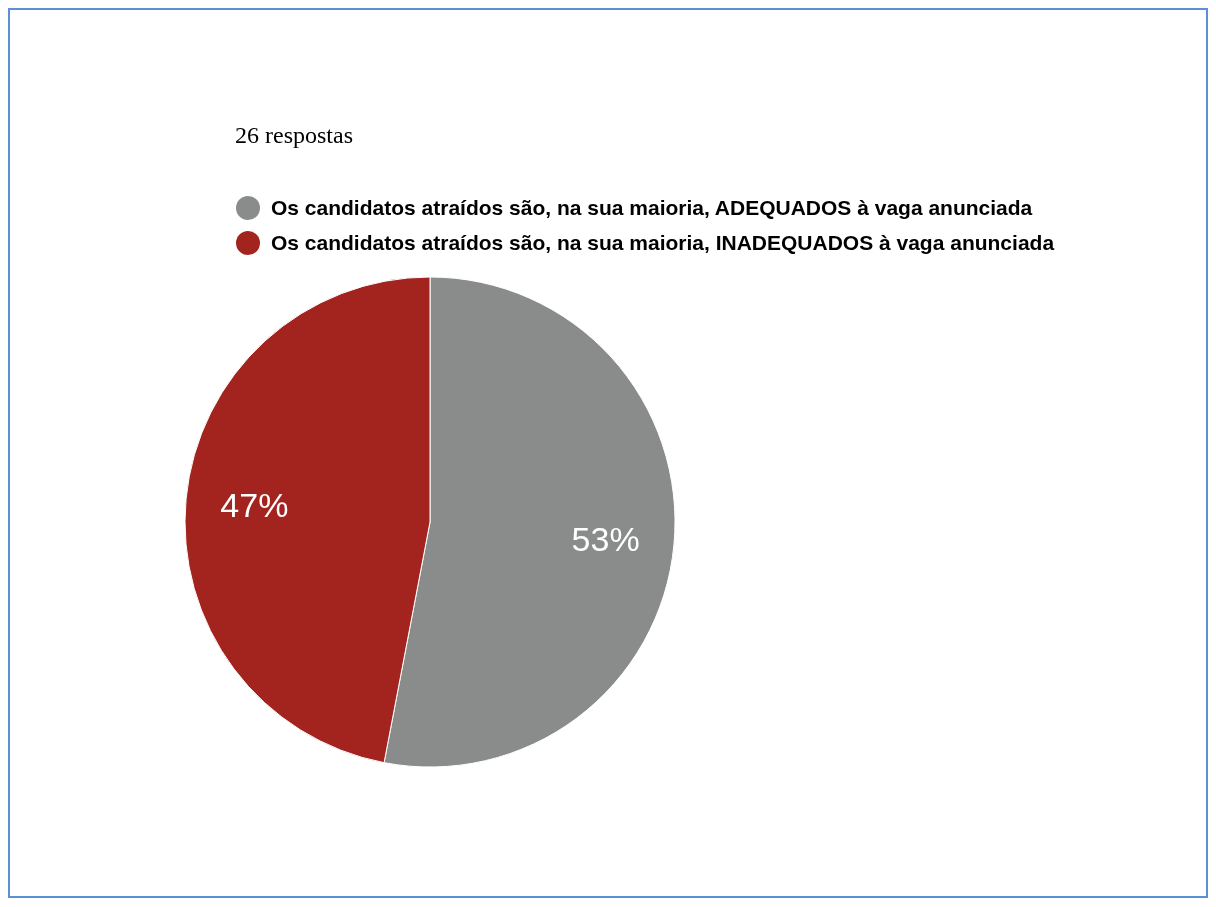 The image size is (1216, 907). What do you see at coordinates (663, 242) in the screenshot?
I see `legend-label: Os candidatos atraídos são, na sua maioria, INADEQUADOS à vaga anunciada` at bounding box center [663, 242].